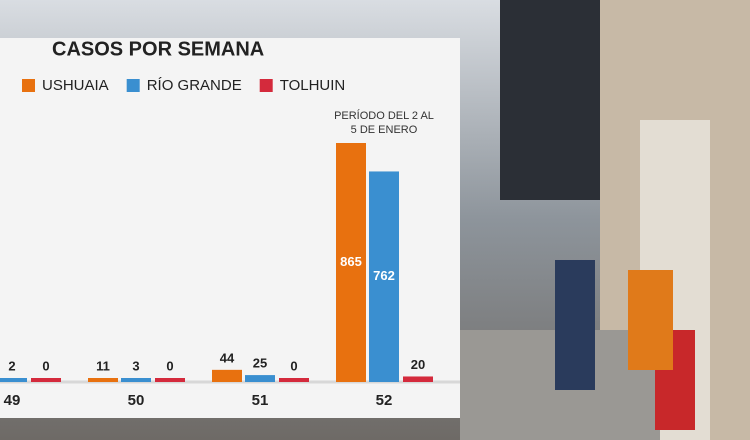 The image size is (750, 440). What do you see at coordinates (75, 85) in the screenshot?
I see `legend-label: USHUAIA` at bounding box center [75, 85].